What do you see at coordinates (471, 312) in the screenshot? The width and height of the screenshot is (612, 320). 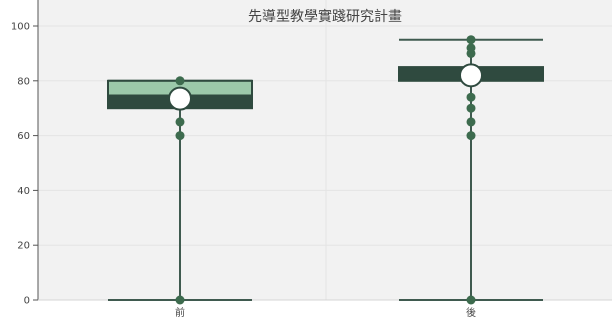 I see `x-tick-label-後: 後` at bounding box center [471, 312].